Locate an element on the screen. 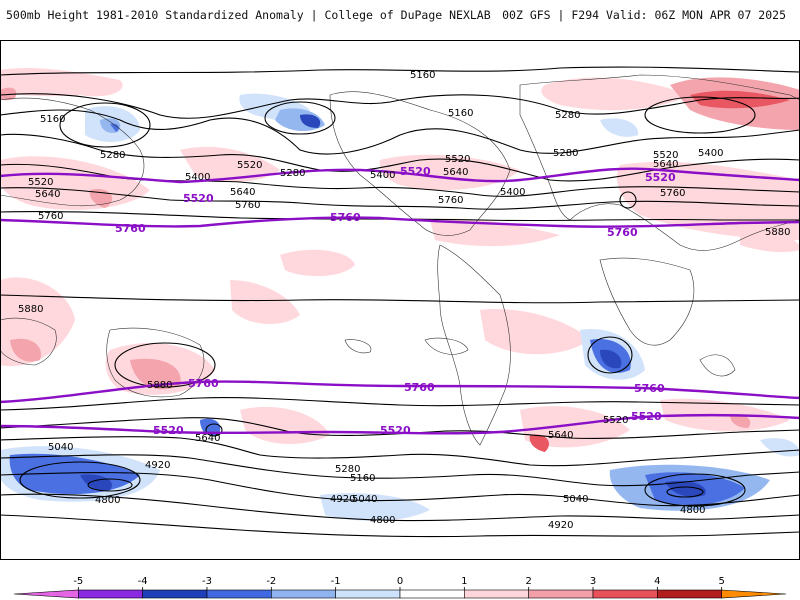 Image resolution: width=800 pixels, height=600 pixels. colorbar-tick-label: 4 is located at coordinates (657, 581).